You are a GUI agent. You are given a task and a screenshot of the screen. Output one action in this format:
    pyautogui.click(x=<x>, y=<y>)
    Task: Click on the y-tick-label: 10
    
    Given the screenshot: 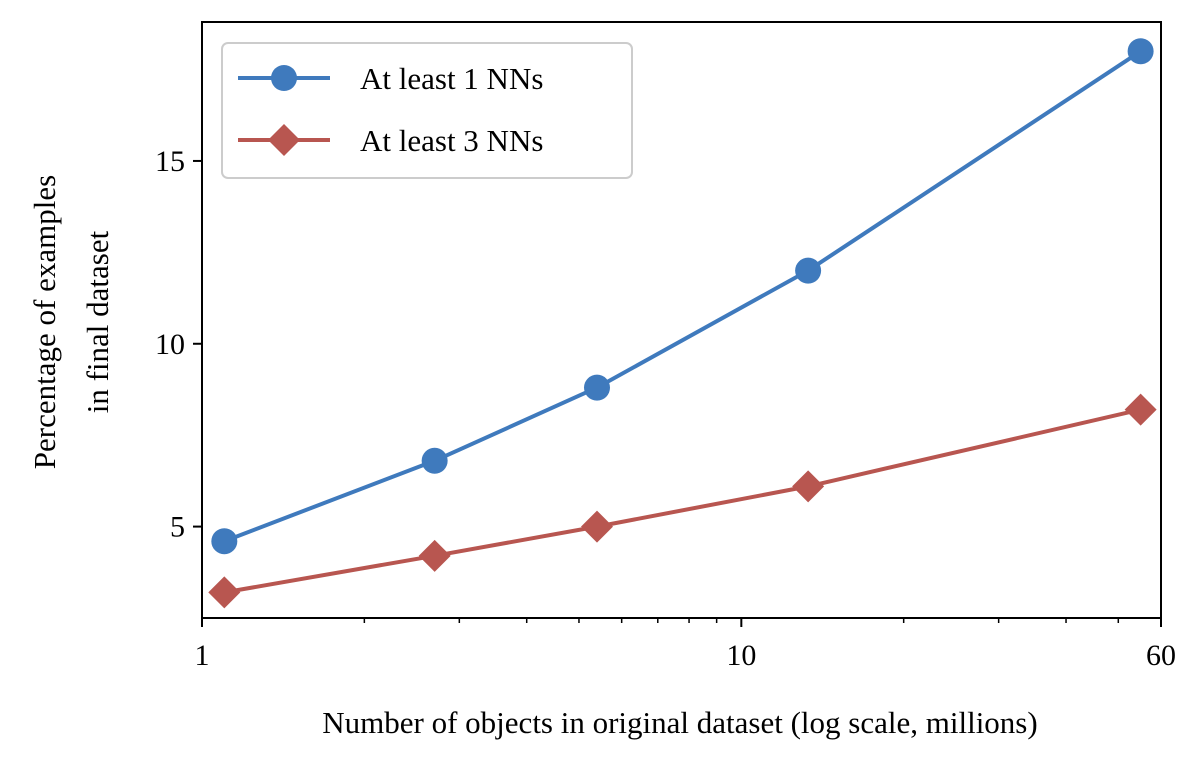 What is the action you would take?
    pyautogui.click(x=170, y=344)
    